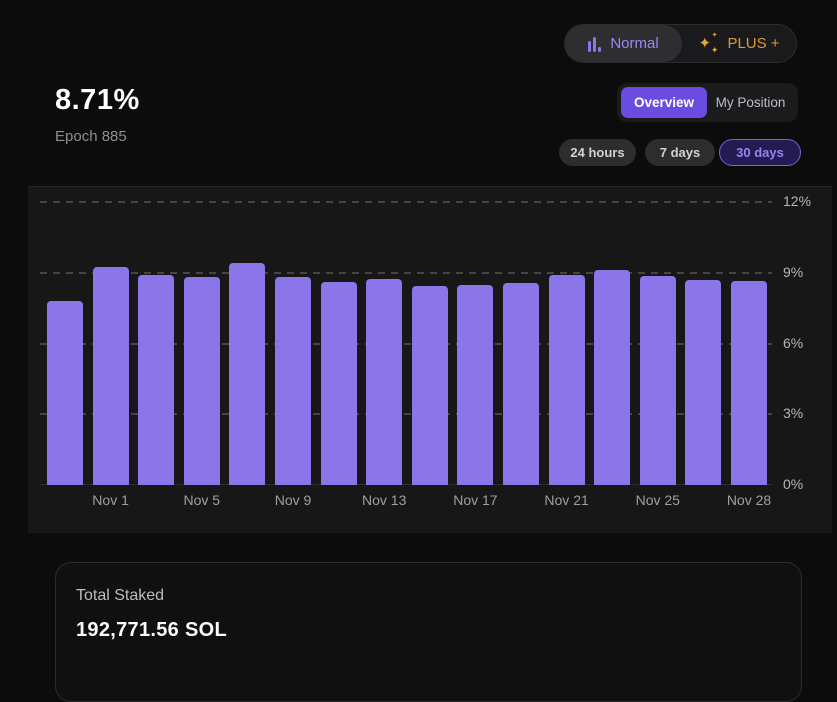 This screenshot has width=837, height=702. I want to click on y-axis-tick-label: 3%, so click(793, 413).